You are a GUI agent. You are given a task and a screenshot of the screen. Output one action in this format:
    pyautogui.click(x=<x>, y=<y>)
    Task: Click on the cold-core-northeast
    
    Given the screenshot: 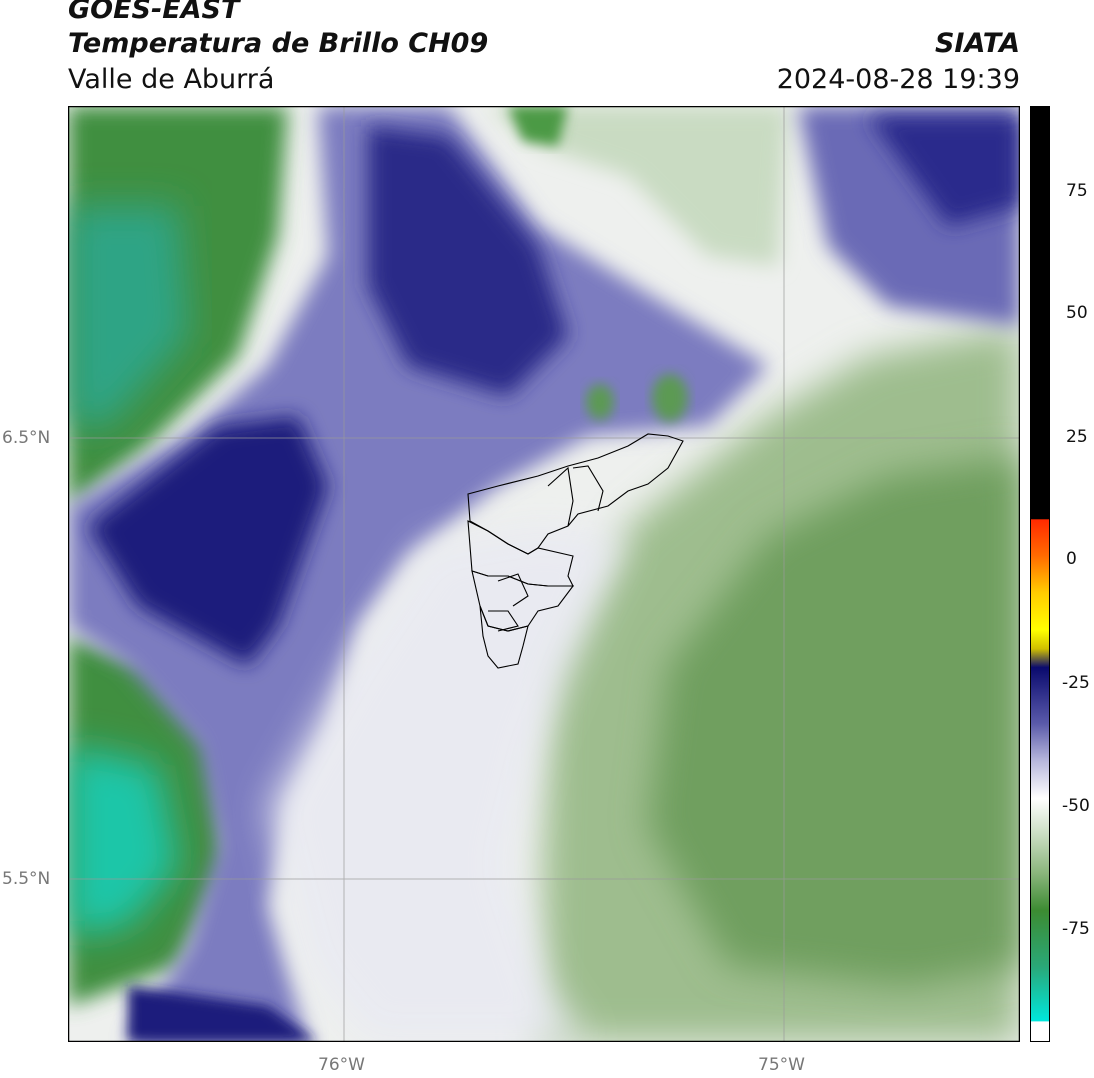 What is the action you would take?
    pyautogui.click(x=944, y=171)
    